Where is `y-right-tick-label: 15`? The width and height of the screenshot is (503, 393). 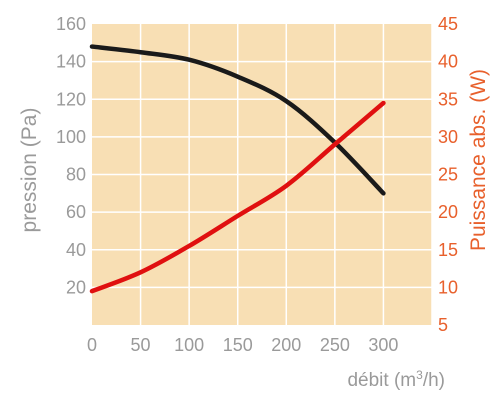
y-right-tick-label: 15 is located at coordinates (448, 250).